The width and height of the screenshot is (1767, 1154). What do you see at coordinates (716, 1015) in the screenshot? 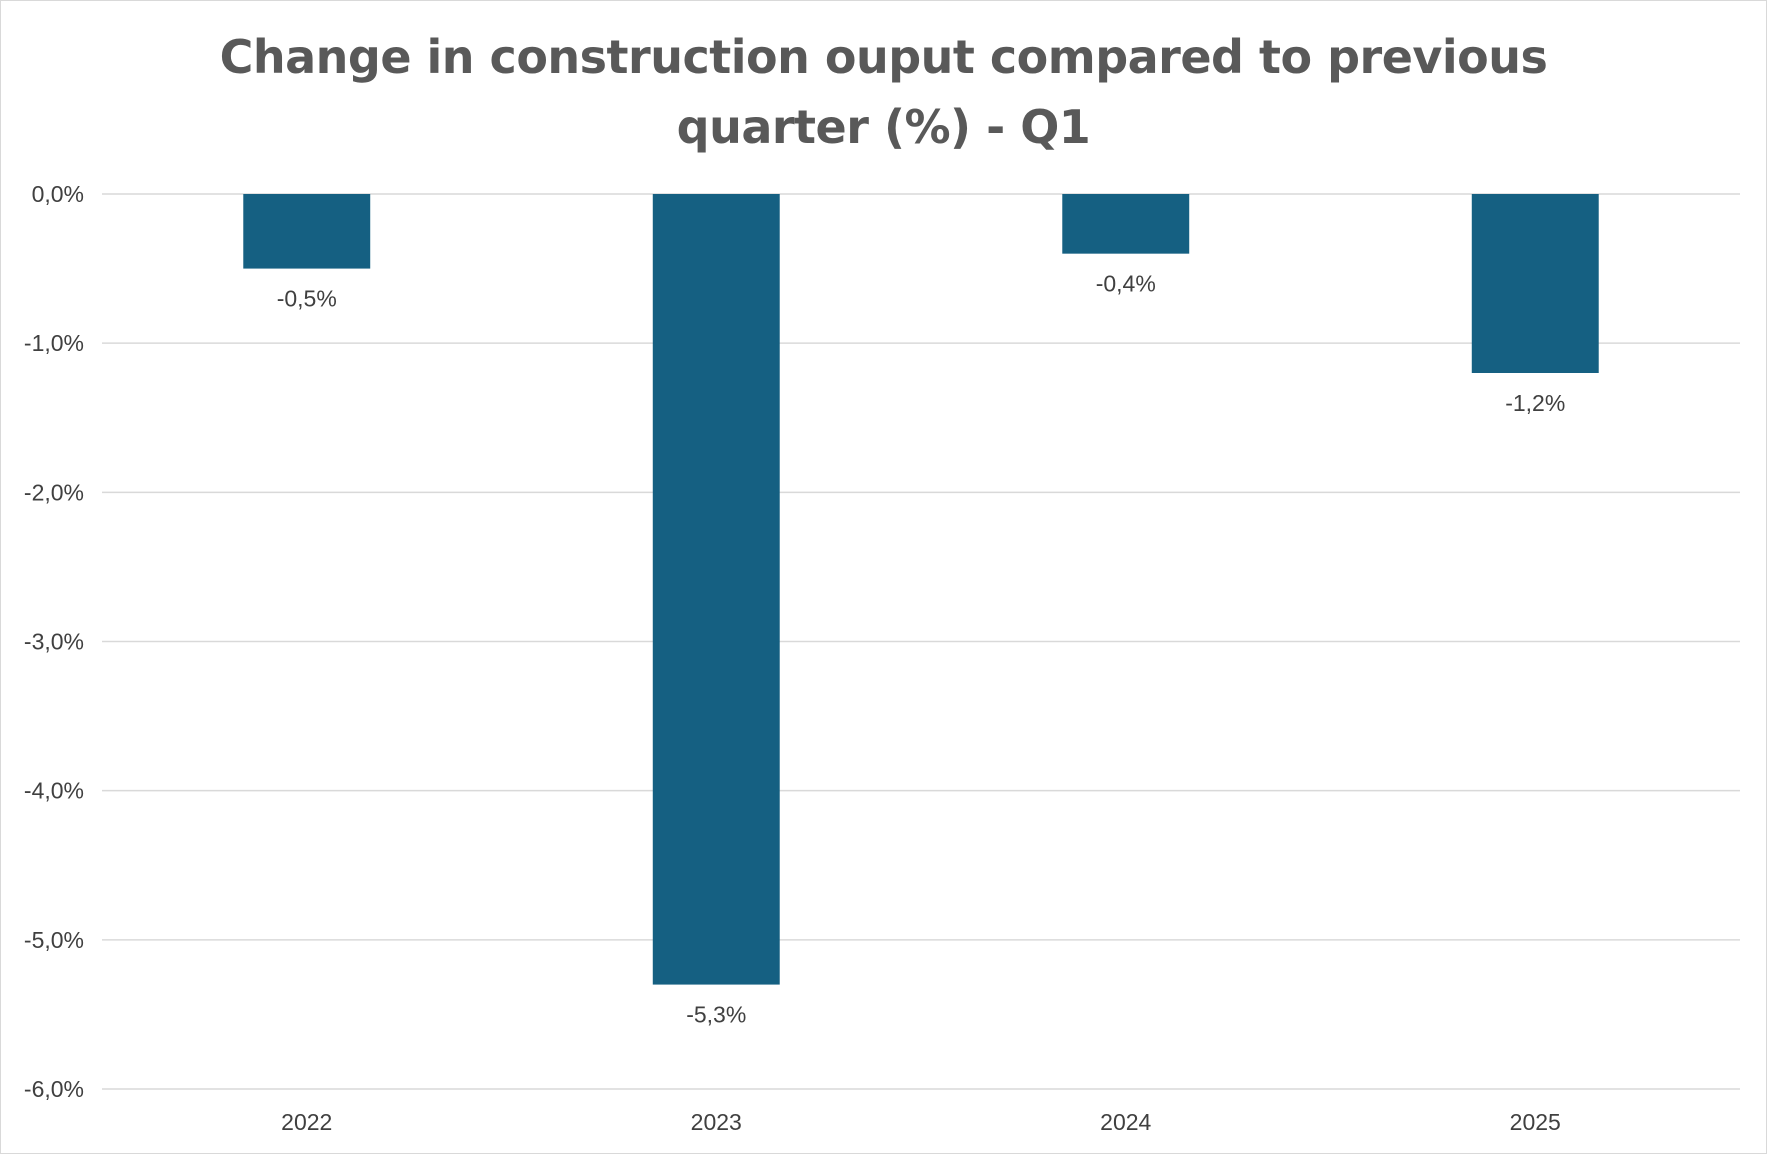
I see `data-label-2023: -5,3%` at bounding box center [716, 1015].